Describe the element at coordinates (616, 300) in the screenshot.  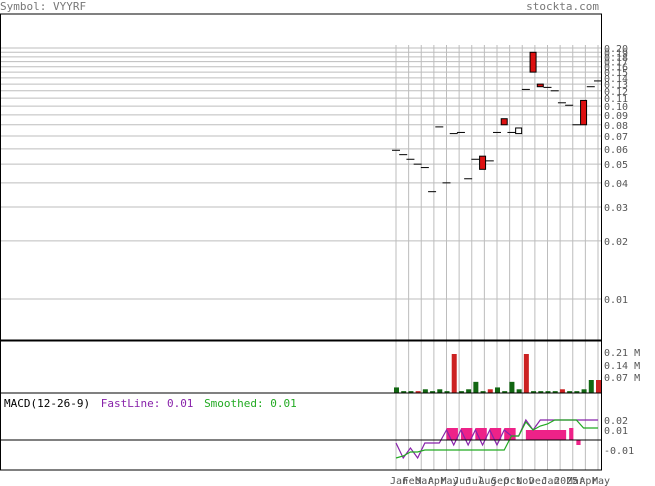
I see `price-tick-label: 0.01` at that location.